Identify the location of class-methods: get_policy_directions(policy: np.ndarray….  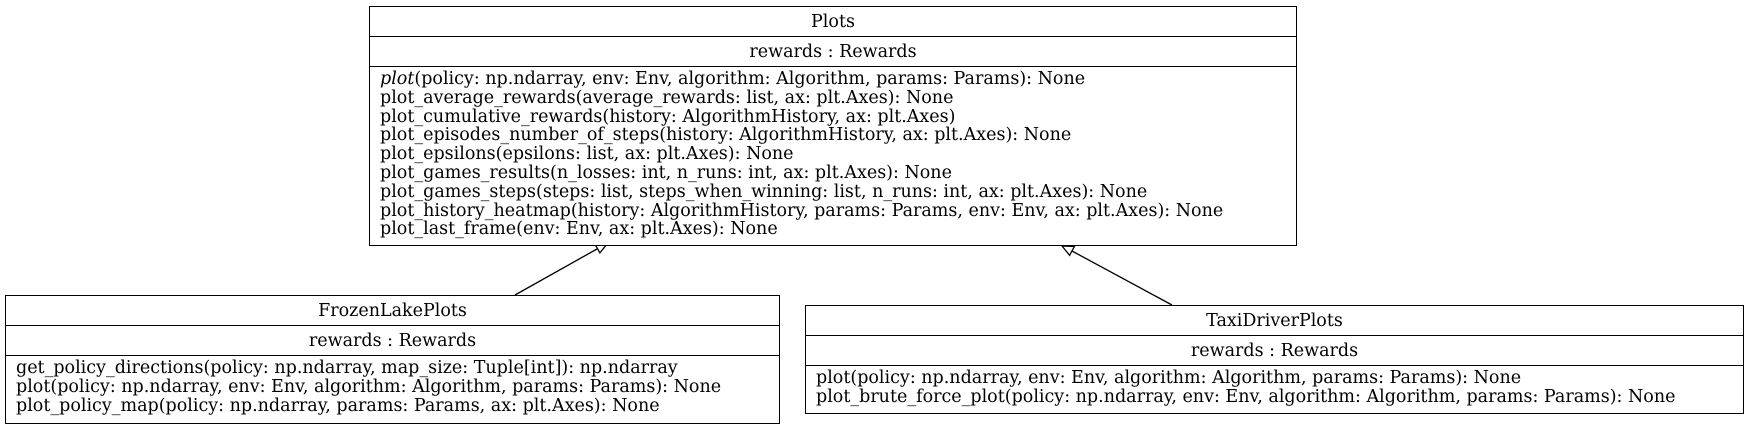
(392, 385).